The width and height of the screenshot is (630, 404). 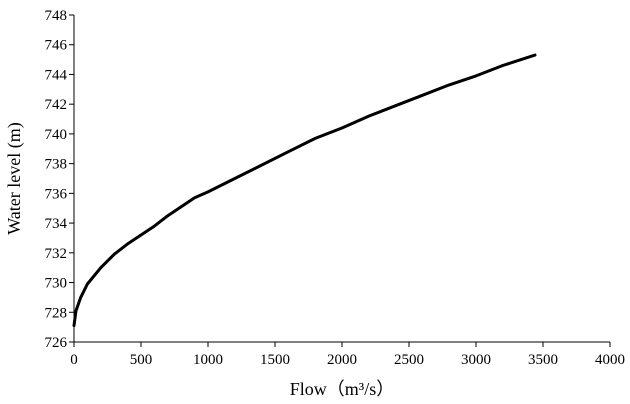 What do you see at coordinates (56, 343) in the screenshot?
I see `y-tick-label: 726` at bounding box center [56, 343].